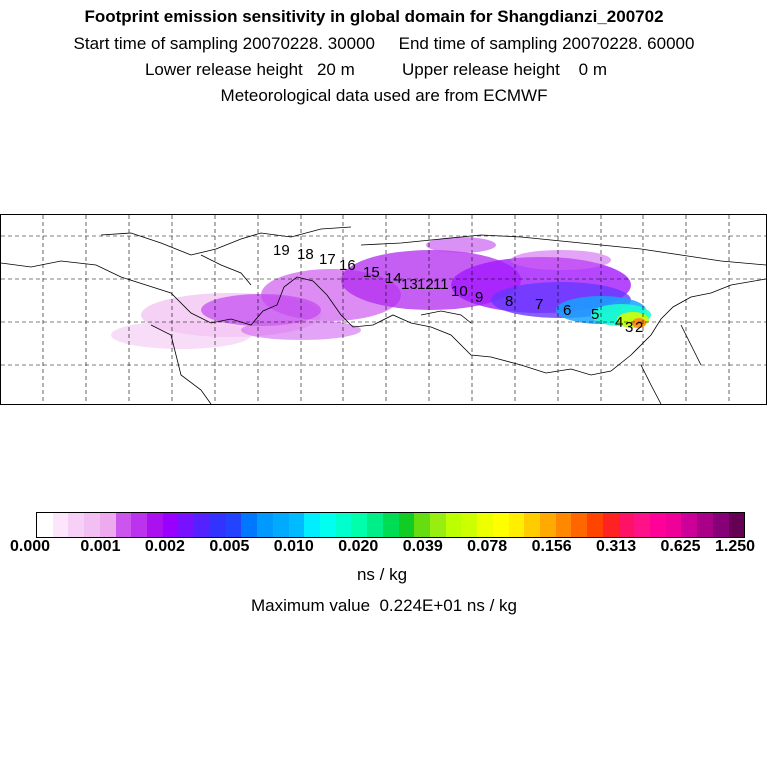  Describe the element at coordinates (539, 304) in the screenshot. I see `traj-label: 7` at that location.